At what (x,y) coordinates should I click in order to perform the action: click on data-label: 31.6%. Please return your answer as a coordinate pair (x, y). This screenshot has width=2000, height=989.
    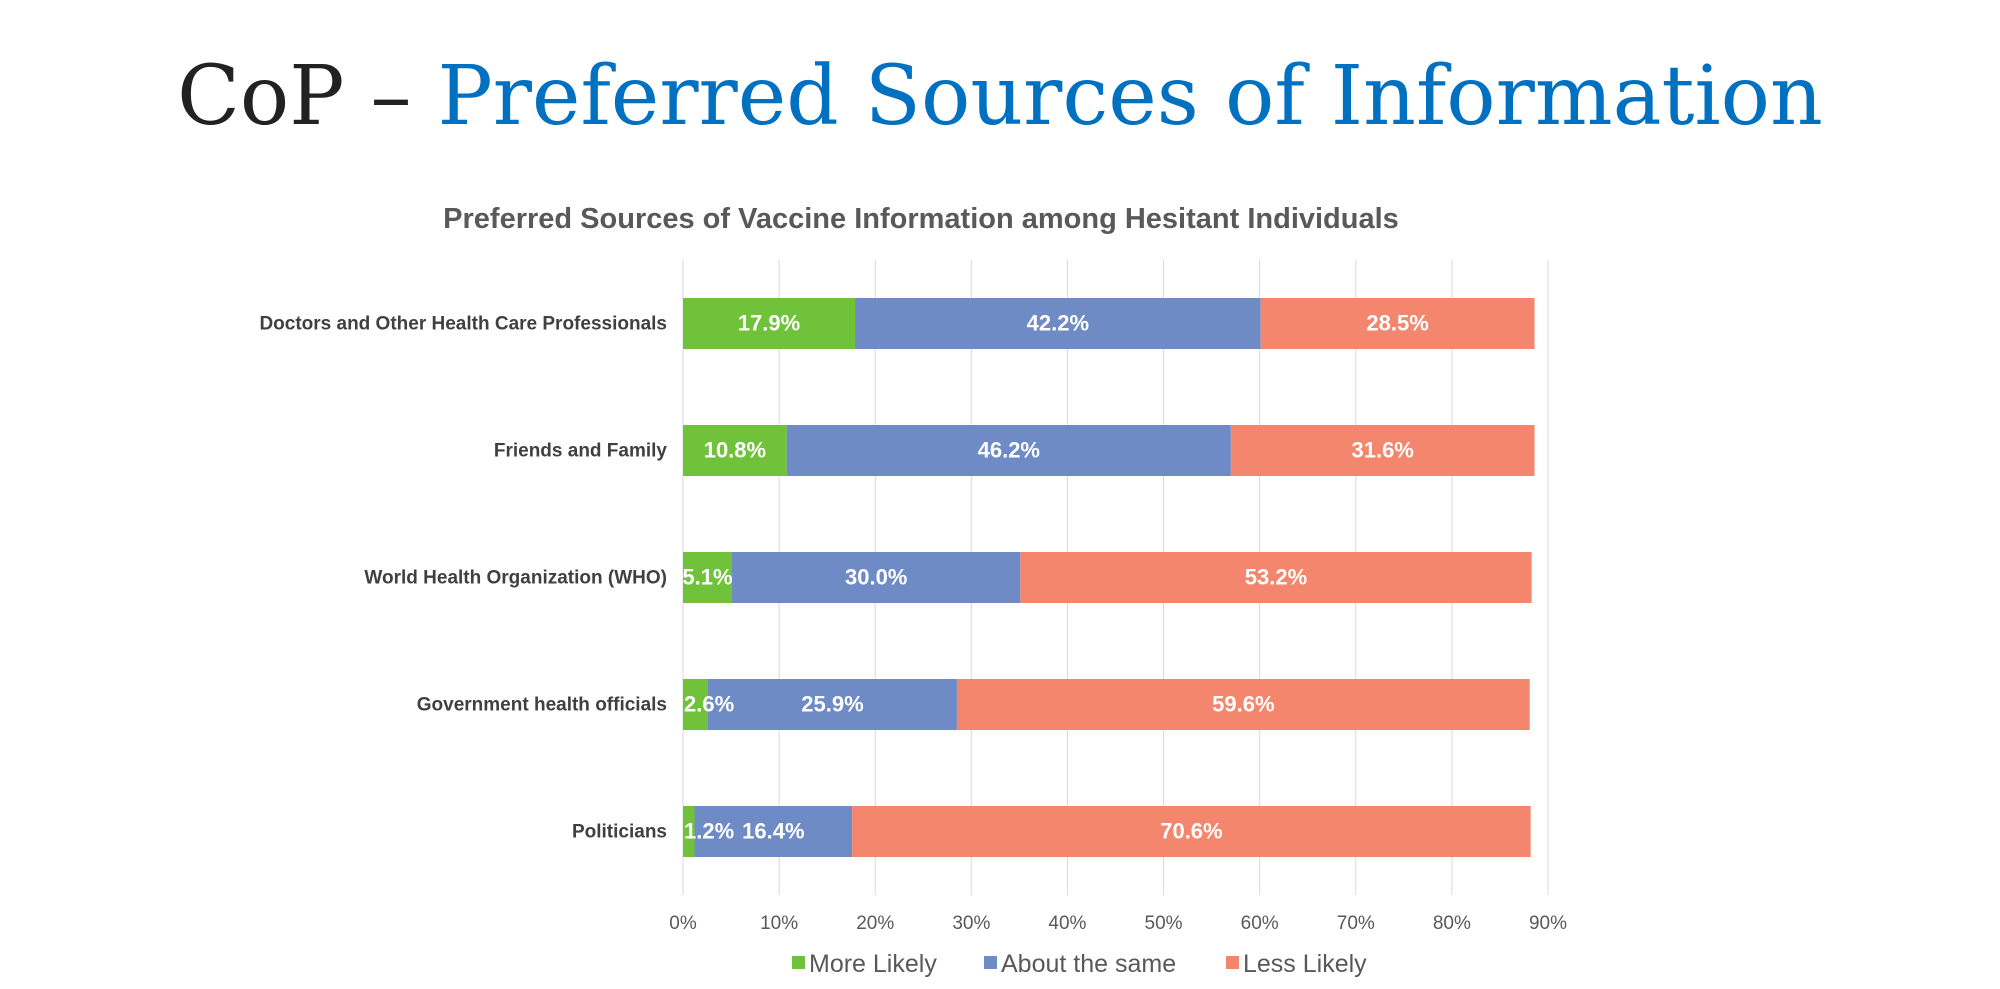
    Looking at the image, I should click on (1382, 449).